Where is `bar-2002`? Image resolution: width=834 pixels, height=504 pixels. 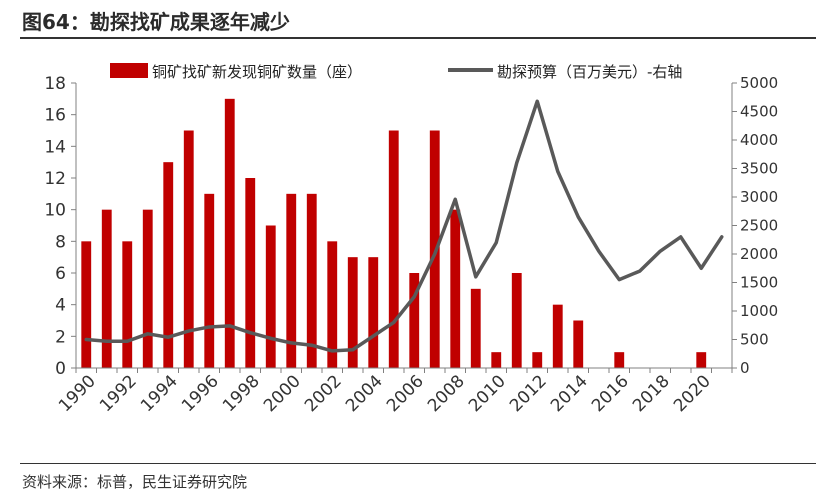 bar-2002 is located at coordinates (332, 304).